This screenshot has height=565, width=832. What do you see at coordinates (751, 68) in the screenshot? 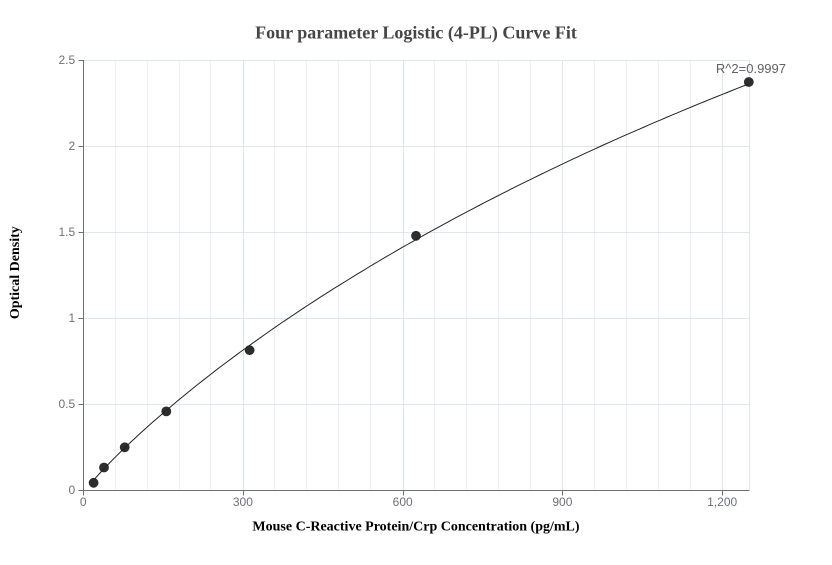
I see `svg-text: R^2=0.9997` at bounding box center [751, 68].